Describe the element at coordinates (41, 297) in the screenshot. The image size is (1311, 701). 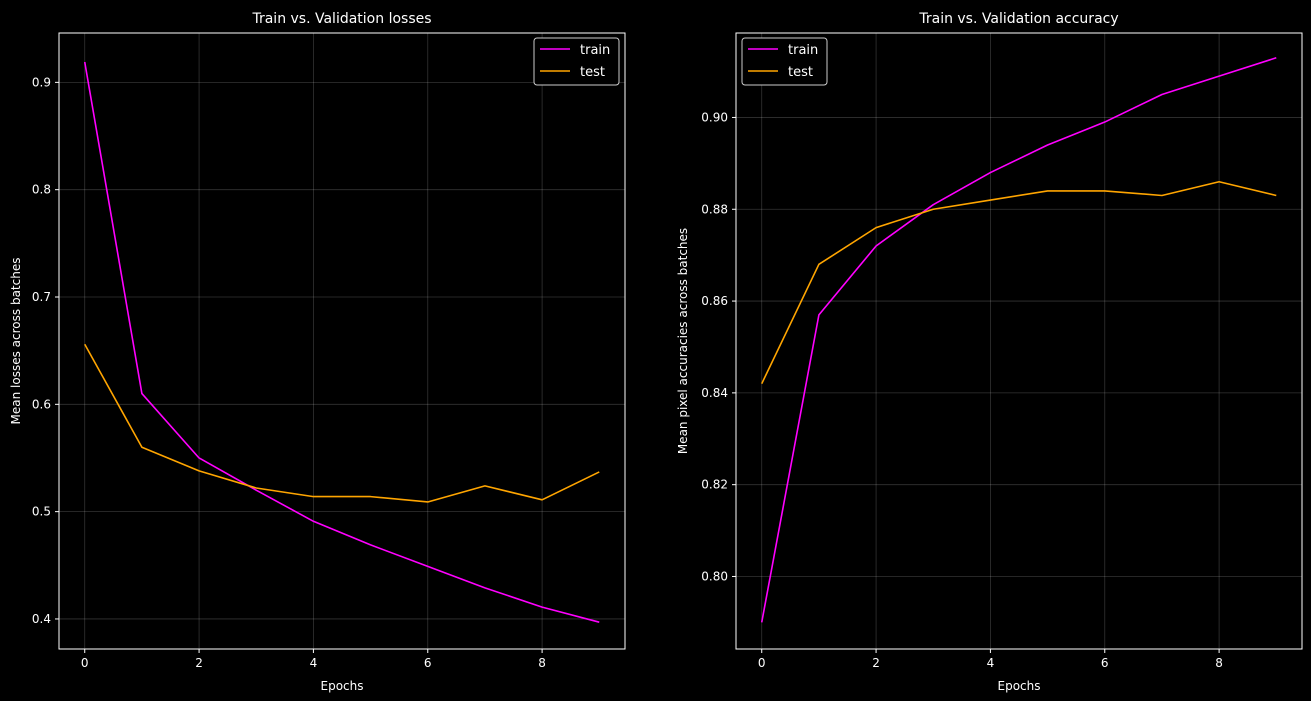
I see `losses-y-tick-label: 0.7` at that location.